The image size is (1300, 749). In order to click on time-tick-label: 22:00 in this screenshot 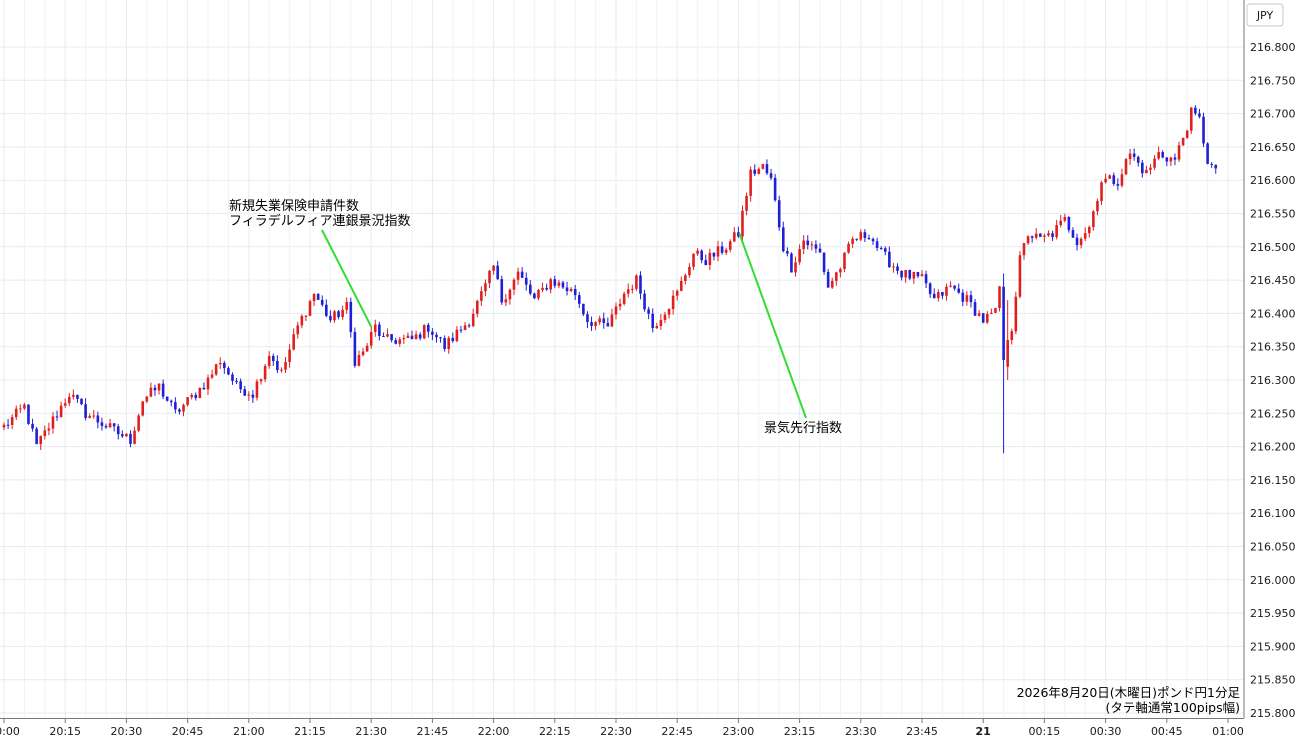, I will do `click(494, 731)`.